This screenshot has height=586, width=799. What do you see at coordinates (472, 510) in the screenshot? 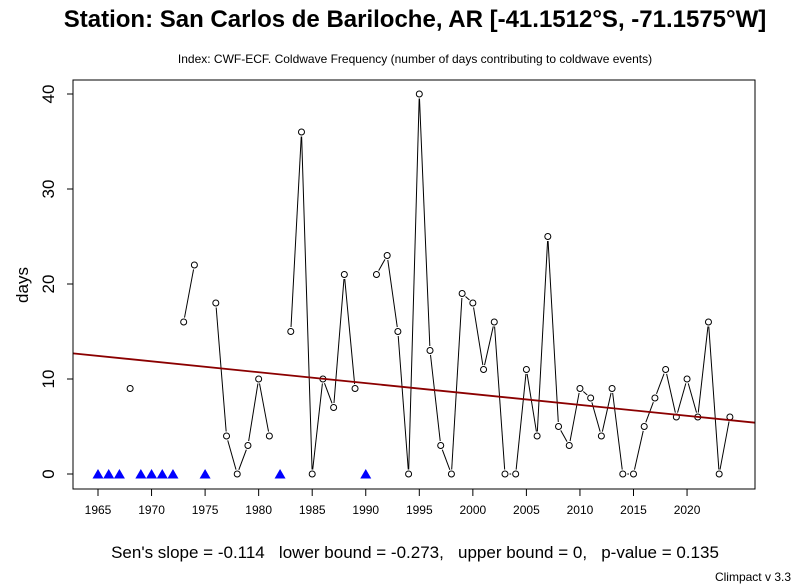
I see `x-tick-label: 2000` at bounding box center [472, 510].